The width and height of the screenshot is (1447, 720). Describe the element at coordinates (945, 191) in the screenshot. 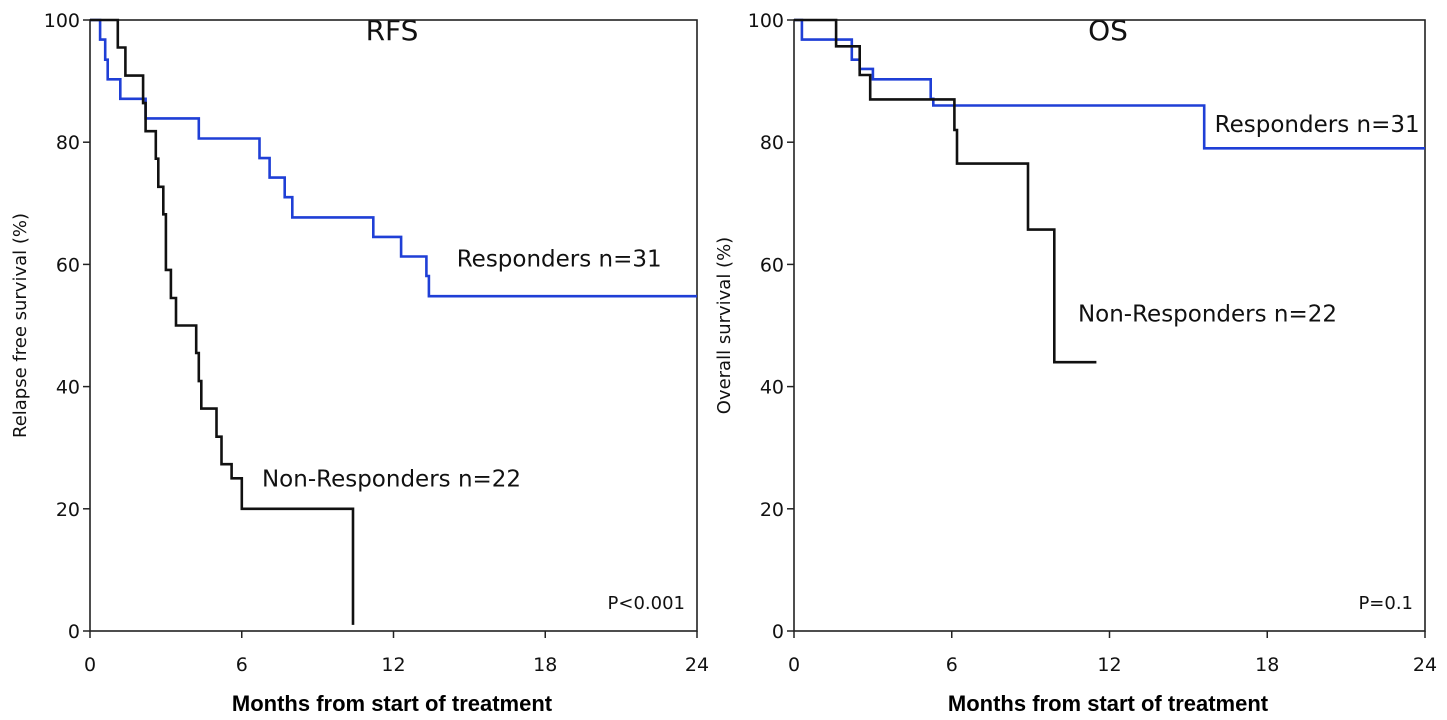

I see `series-line-non-responders` at that location.